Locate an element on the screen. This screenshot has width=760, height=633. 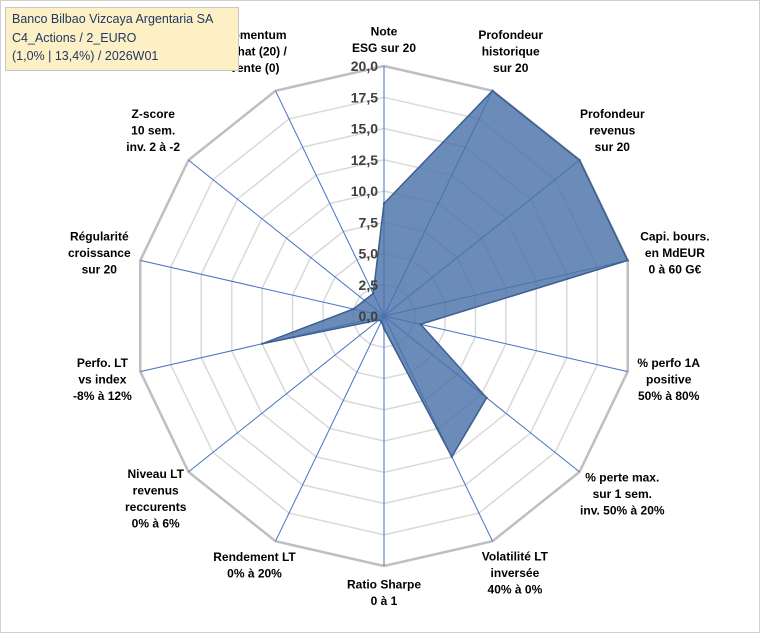
axis-label-line: croissance is located at coordinates (99, 253).